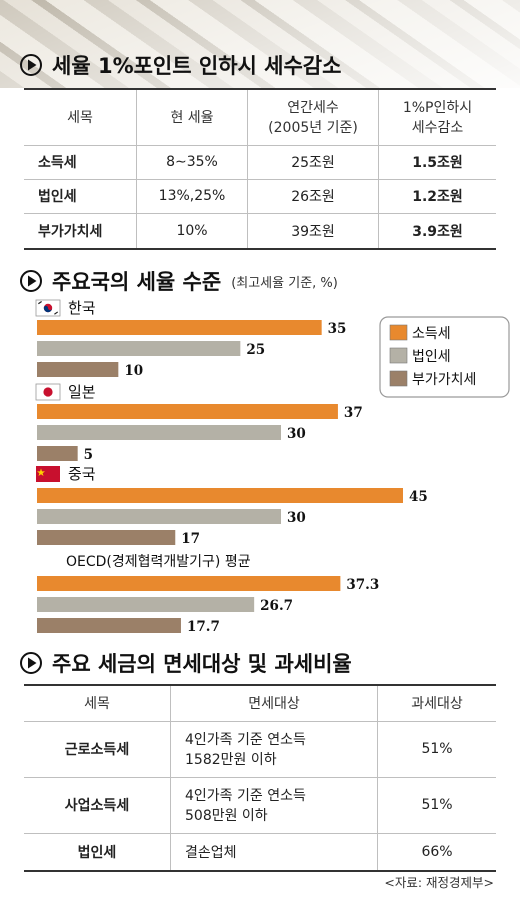  What do you see at coordinates (437, 196) in the screenshot?
I see `cell-decrease: 1.2조원` at bounding box center [437, 196].